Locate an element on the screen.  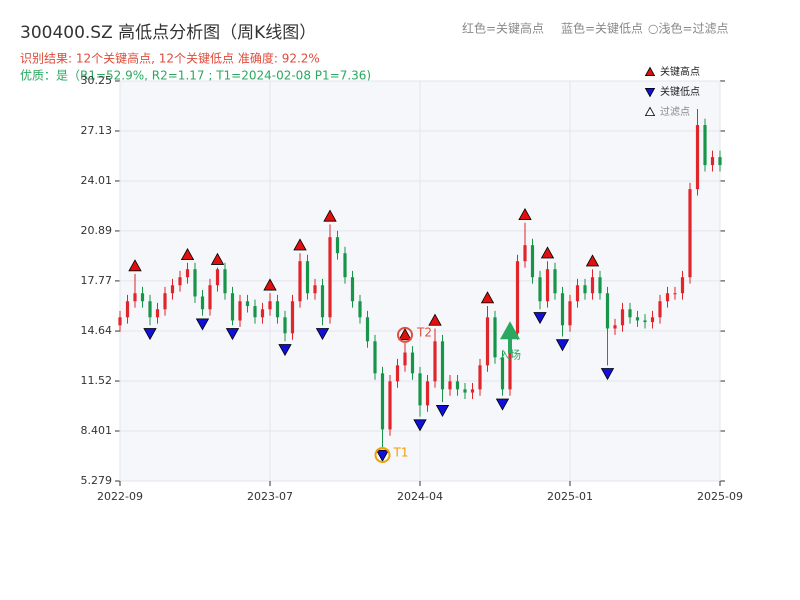
x-tick-label: 2025-09 is located at coordinates (720, 496).